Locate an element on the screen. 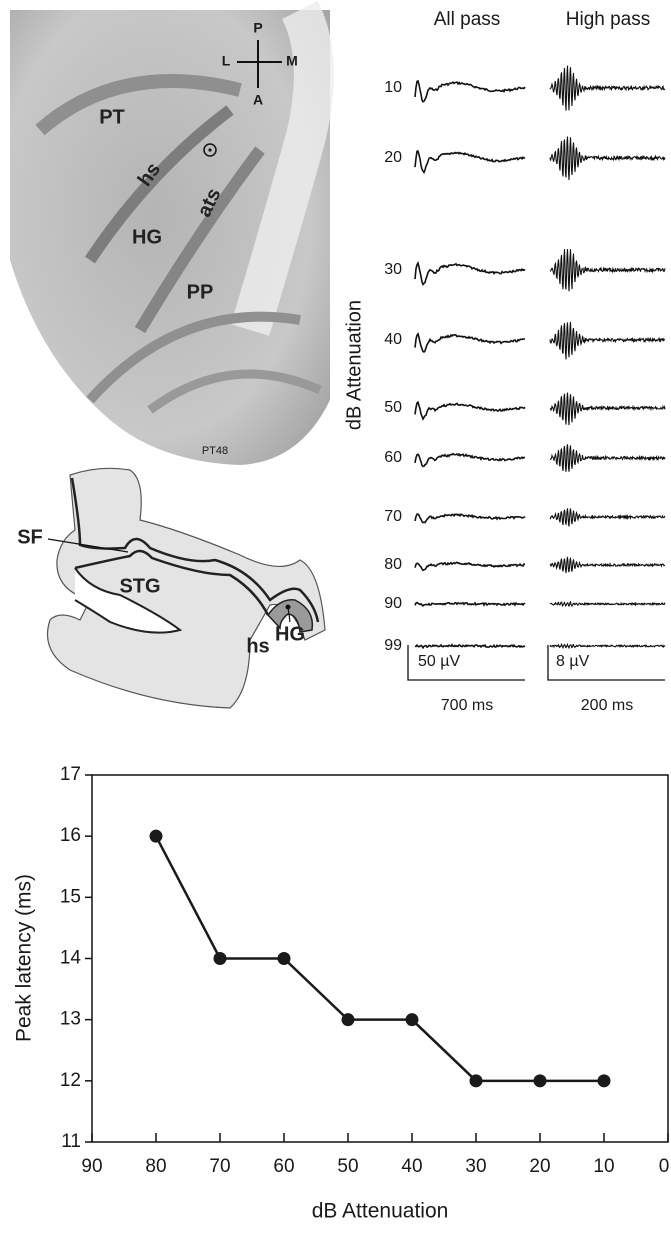  y-tick-label: 13 is located at coordinates (70, 1019).